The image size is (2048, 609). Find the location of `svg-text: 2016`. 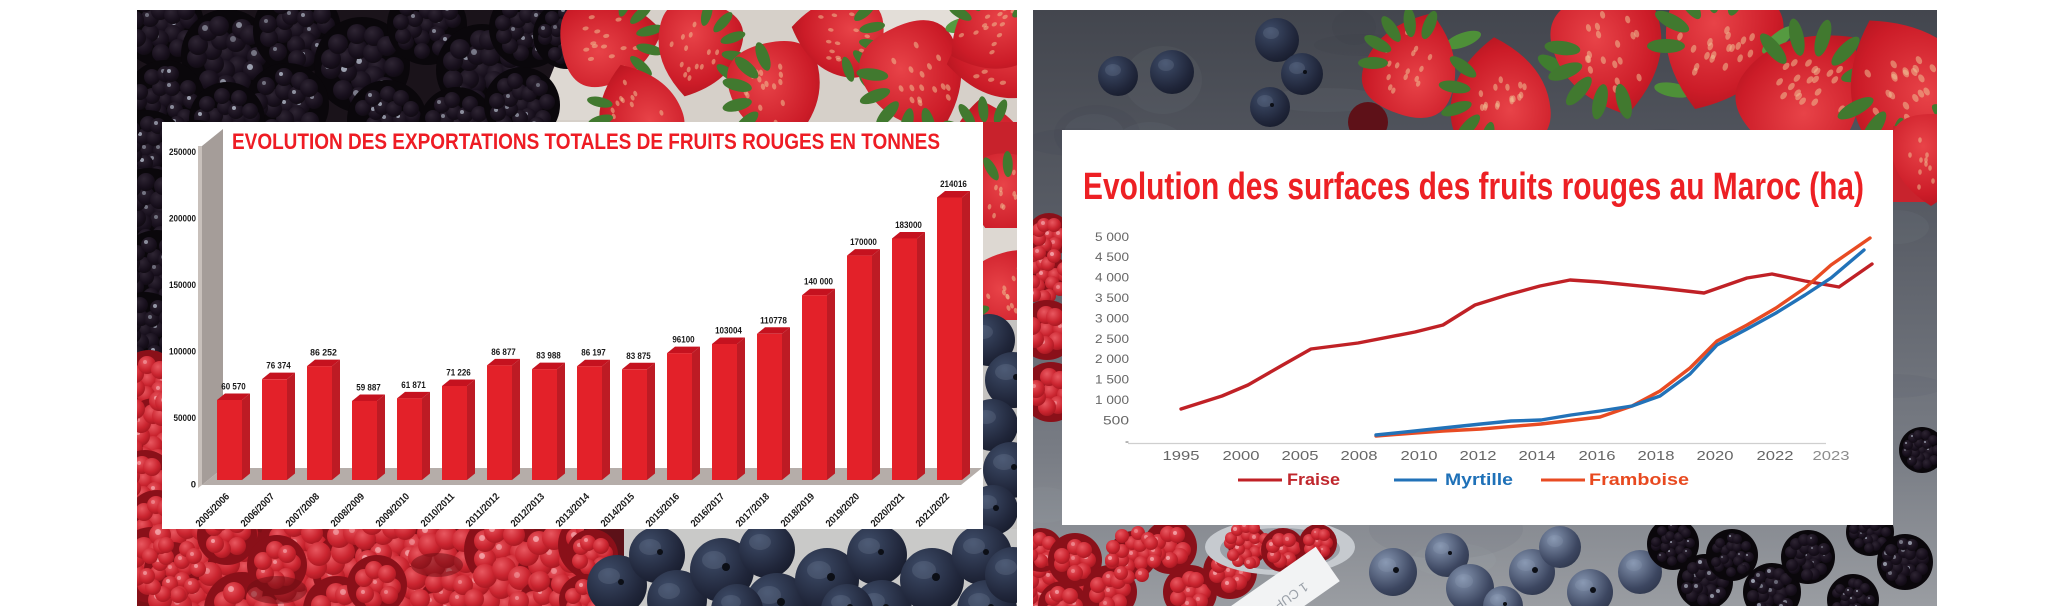

svg-text: 2016 is located at coordinates (1597, 456).